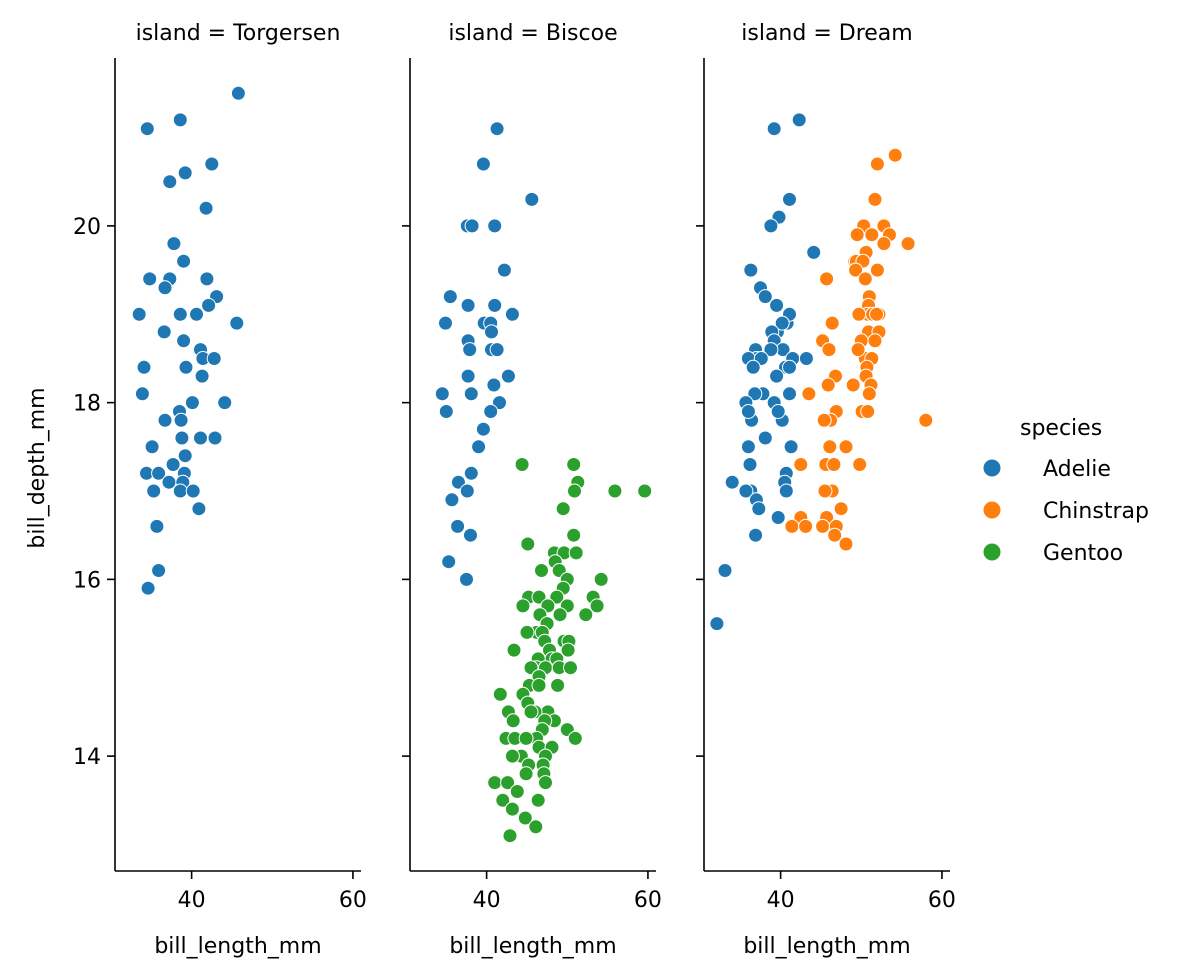  What do you see at coordinates (532, 946) in the screenshot?
I see `x-axis-label: bill_length_mm` at bounding box center [532, 946].